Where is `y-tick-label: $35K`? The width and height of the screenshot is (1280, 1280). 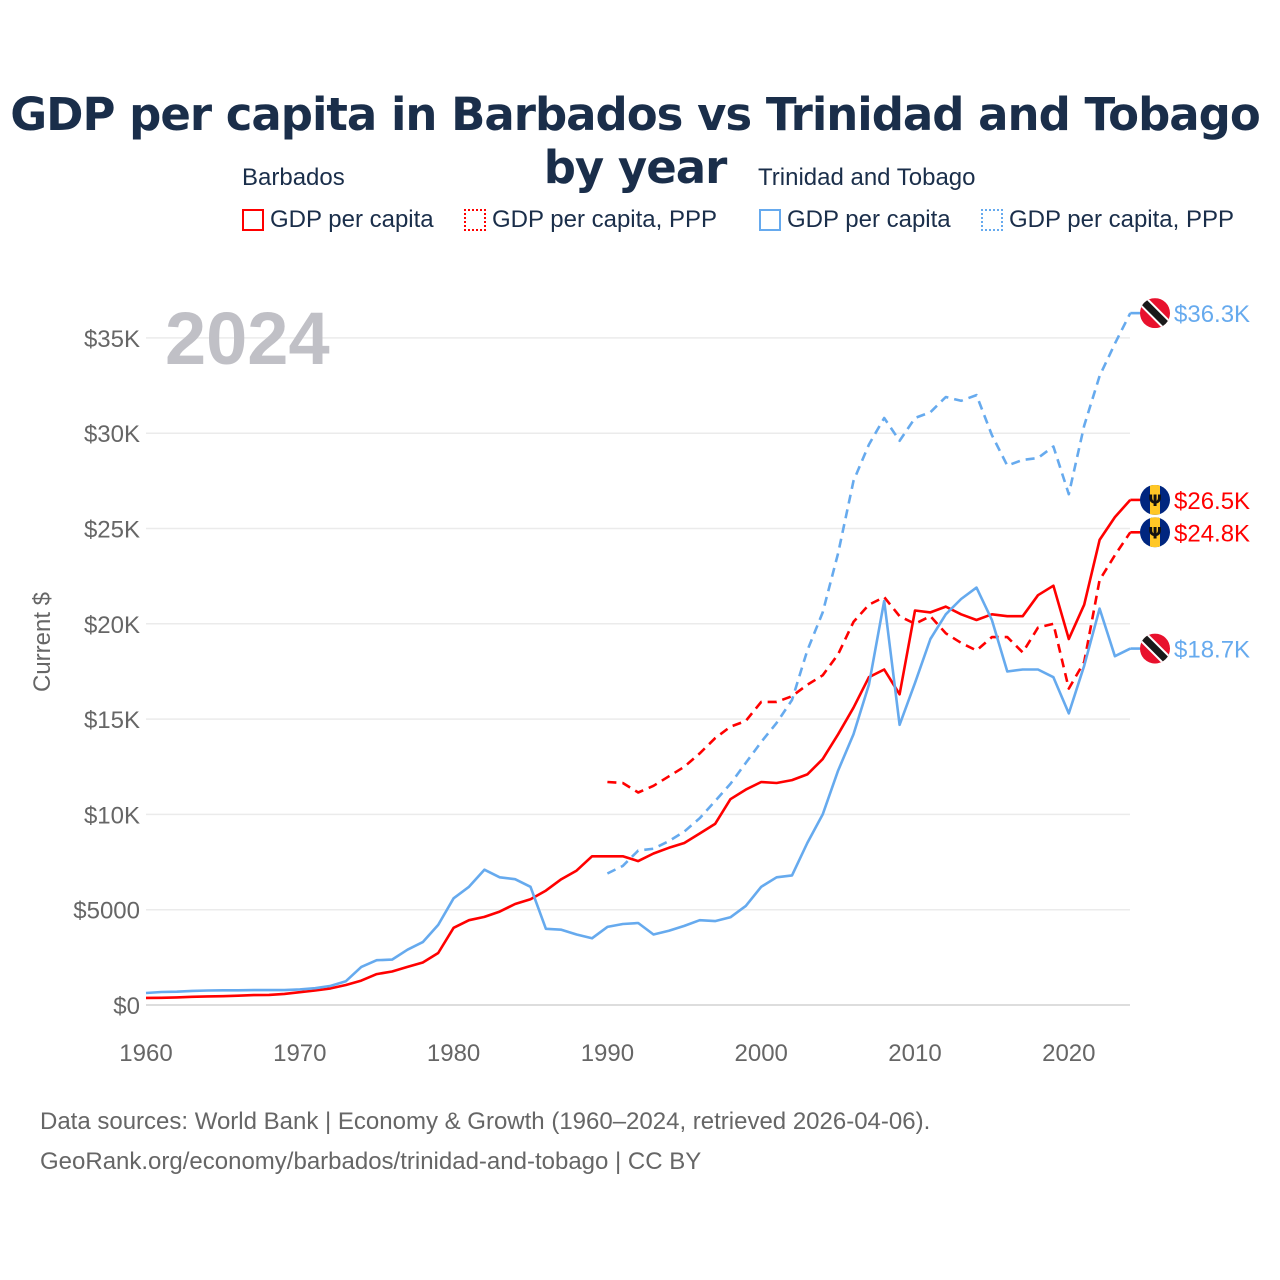 y-tick-label: $35K is located at coordinates (112, 339).